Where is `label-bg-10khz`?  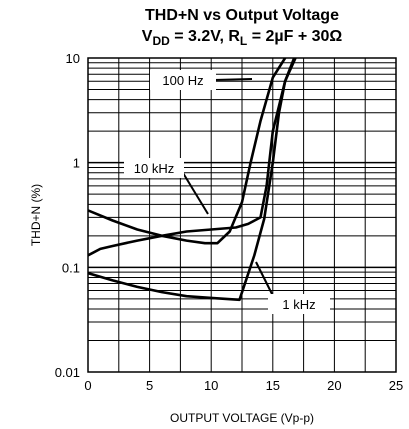 label-bg-10khz is located at coordinates (154, 168).